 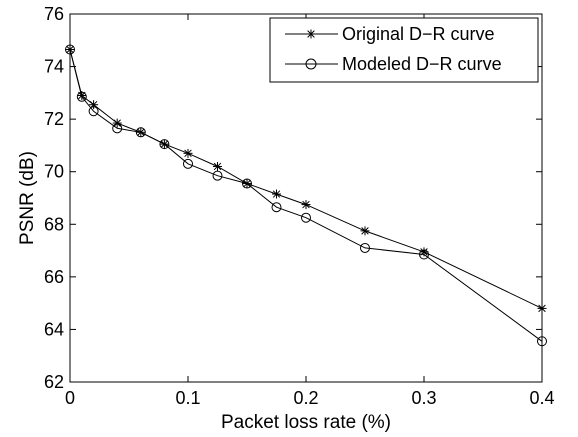 I want to click on y-tick-label: 62, so click(x=54, y=382).